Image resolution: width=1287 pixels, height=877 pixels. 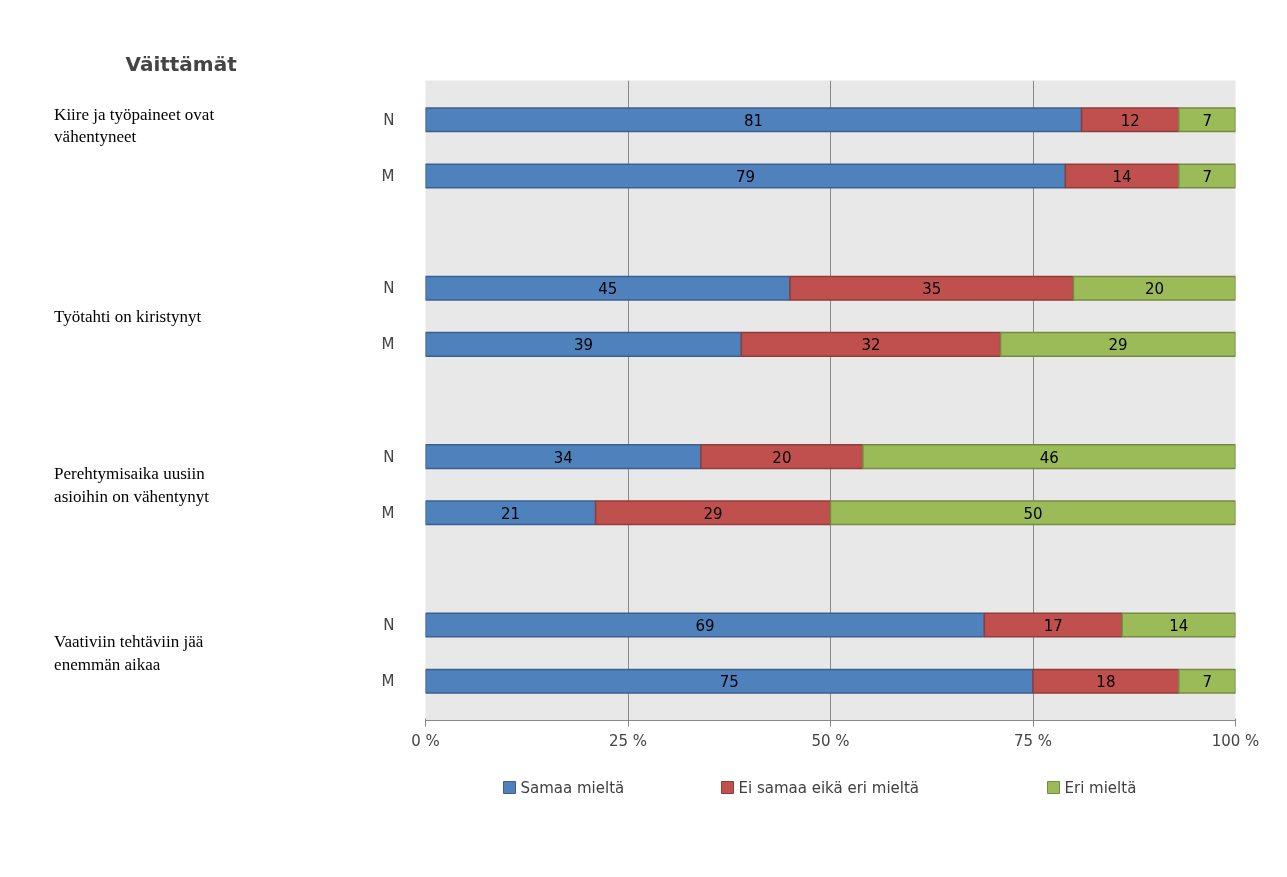 I want to click on text: Väittämät, so click(x=181, y=63).